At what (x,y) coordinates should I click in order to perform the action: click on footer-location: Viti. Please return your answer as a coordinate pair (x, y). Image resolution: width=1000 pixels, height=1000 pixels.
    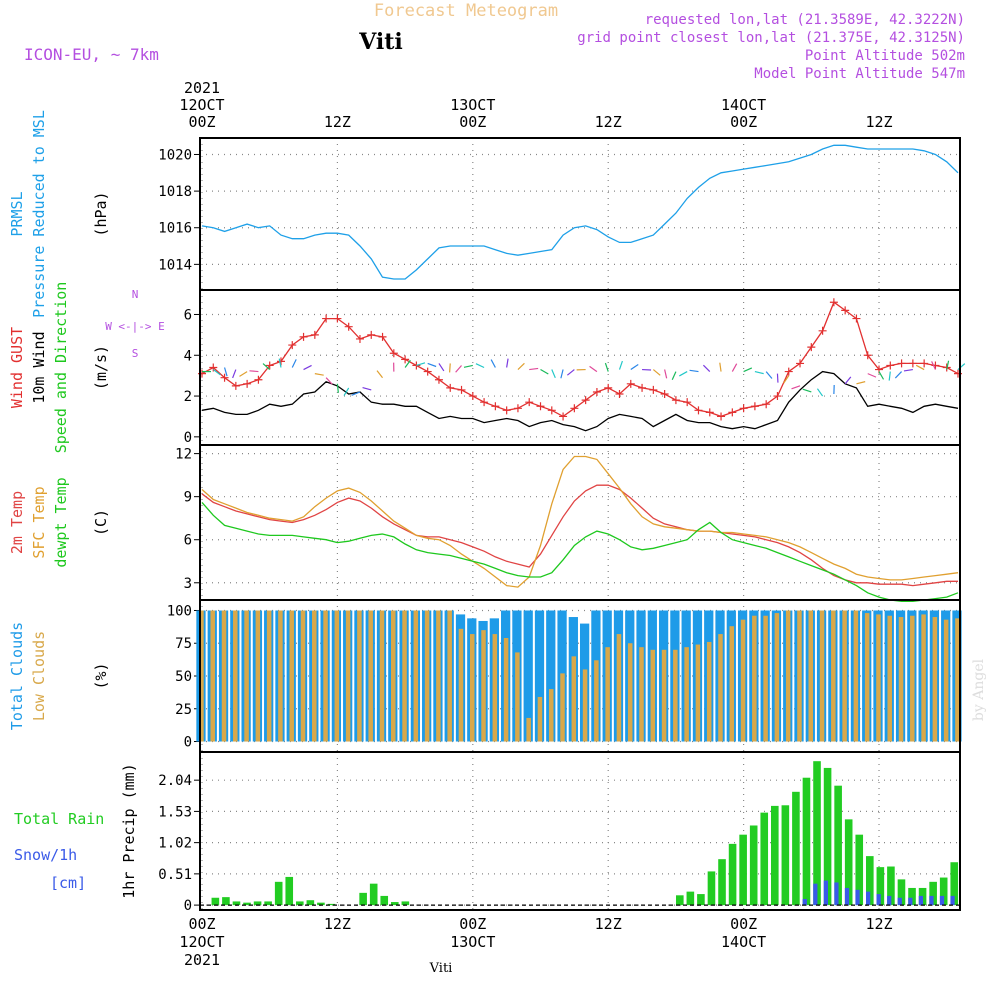
    Looking at the image, I should click on (441, 968).